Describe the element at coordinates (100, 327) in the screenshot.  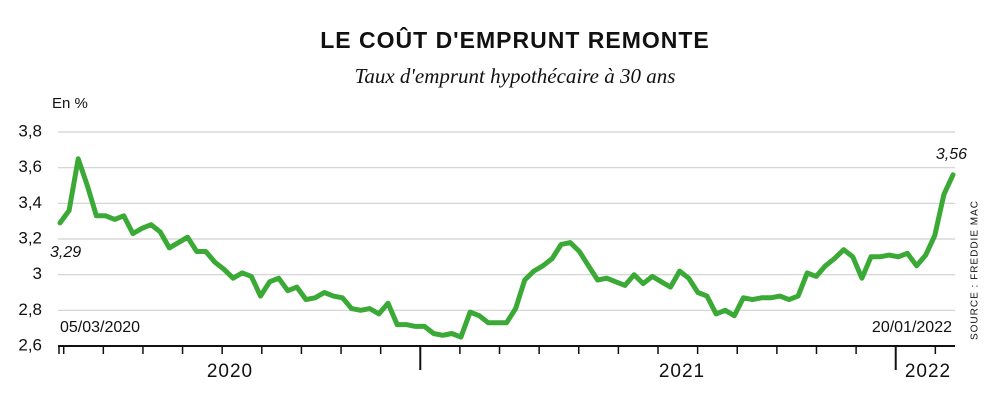
I see `start-label: 05/03/2020` at that location.